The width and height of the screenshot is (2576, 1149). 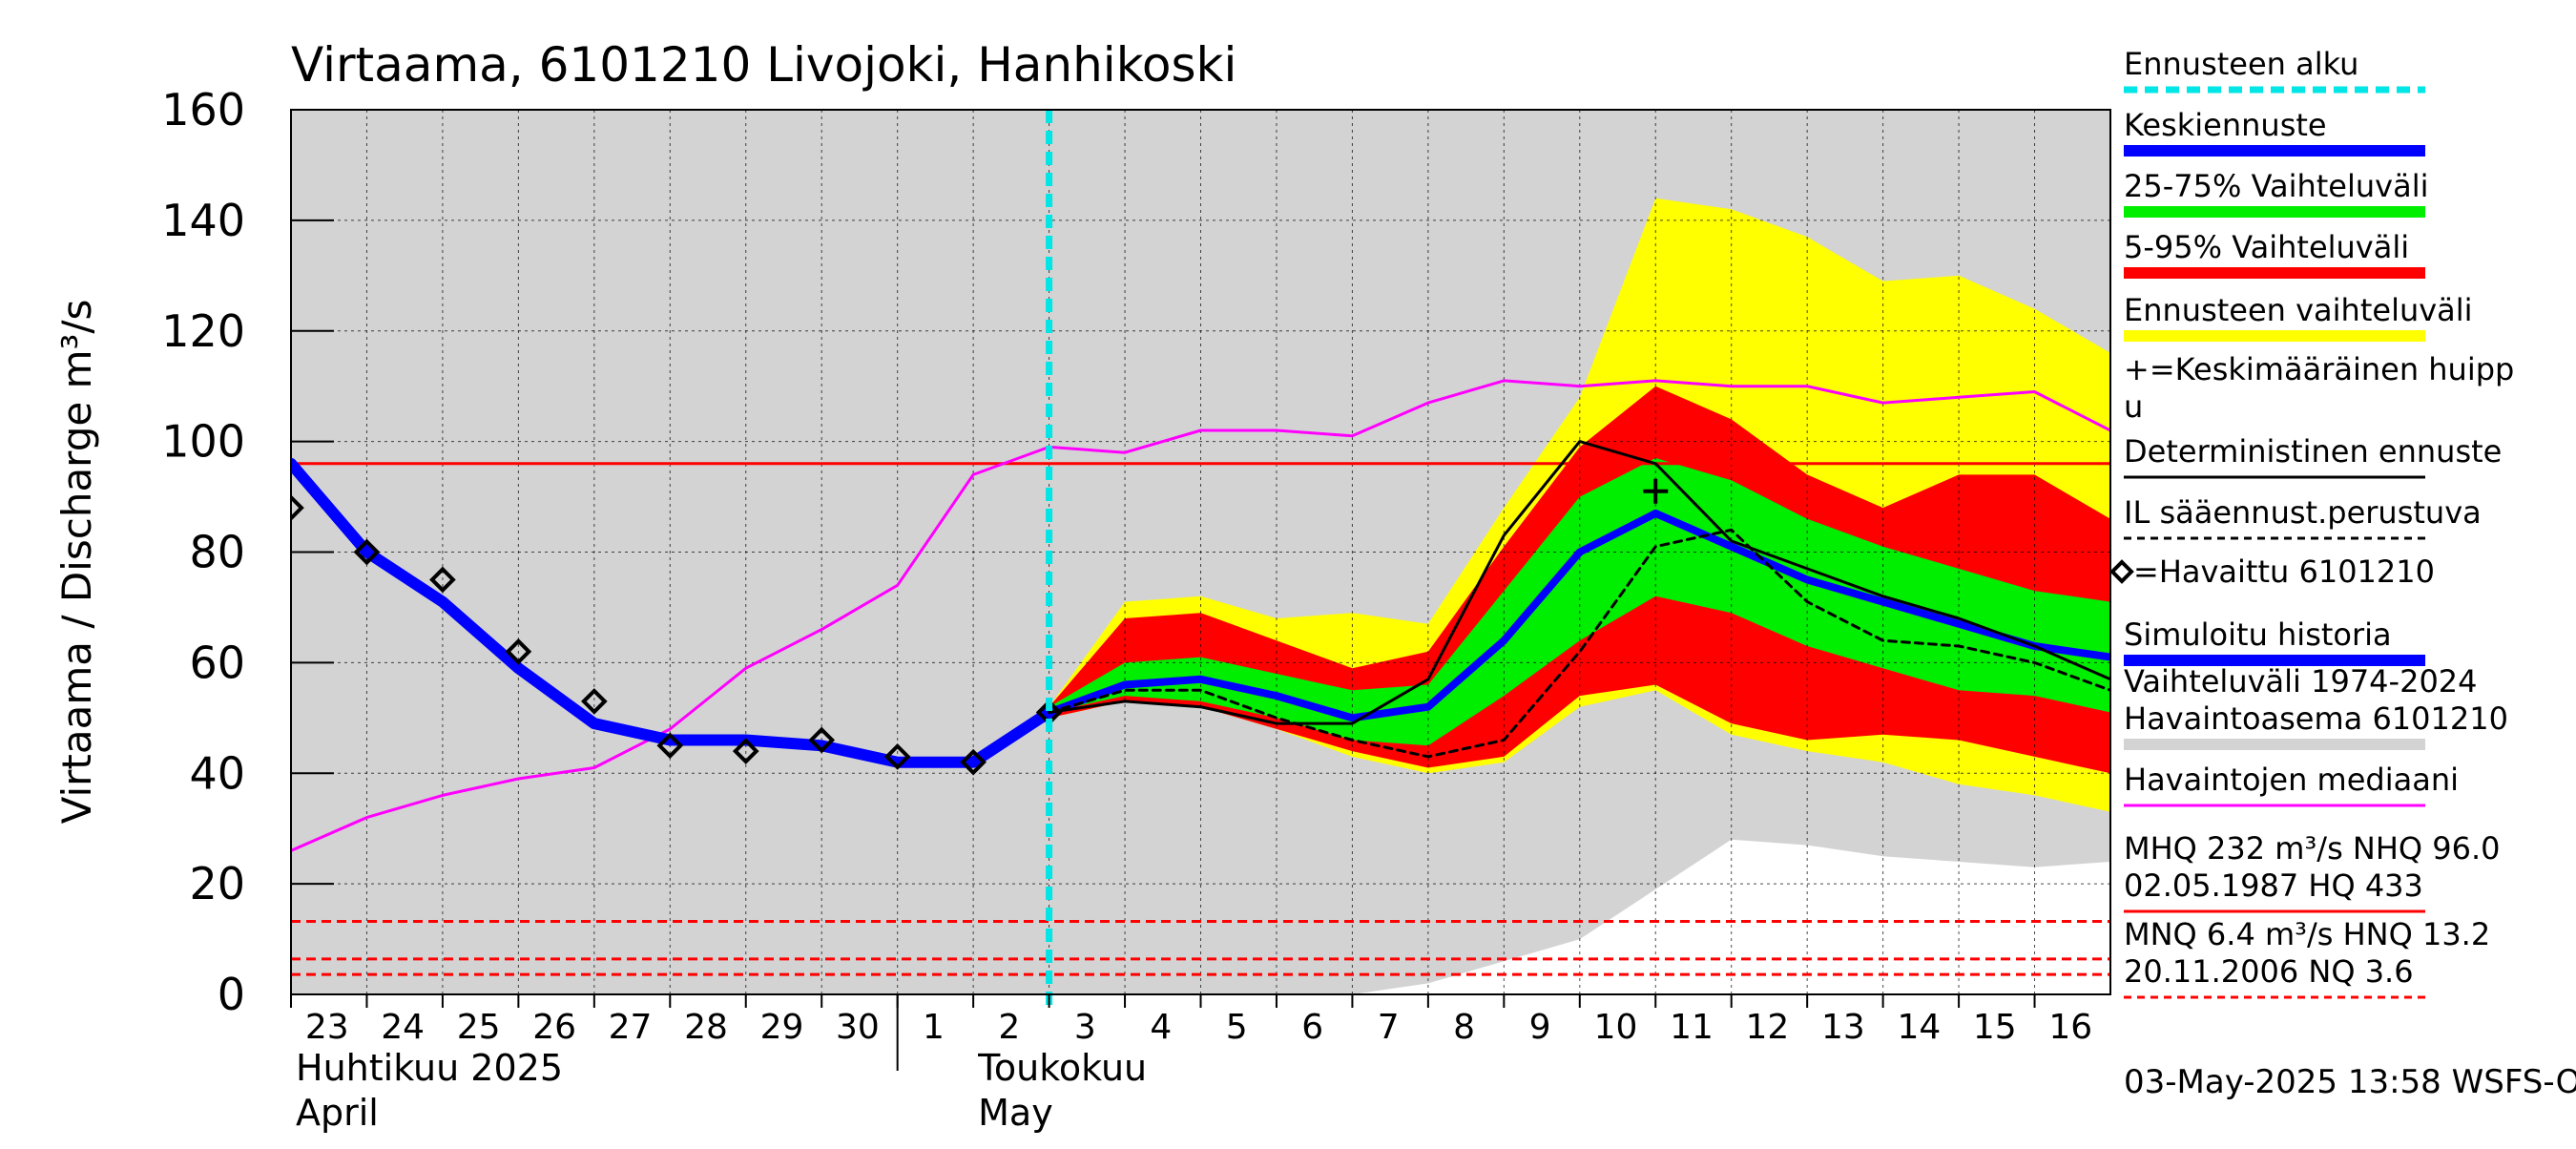 What do you see at coordinates (2303, 512) in the screenshot?
I see `legend-label: IL sääennust.perustuva` at bounding box center [2303, 512].